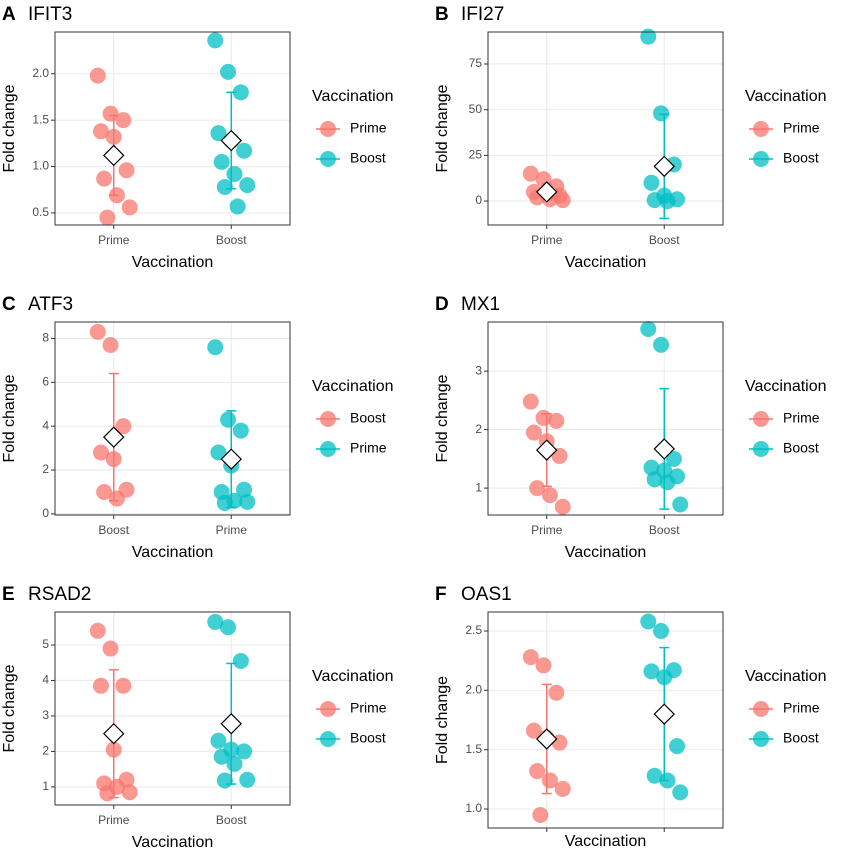 The width and height of the screenshot is (843, 850). Describe the element at coordinates (40, 212) in the screenshot. I see `y-tick-label: 0.5` at that location.